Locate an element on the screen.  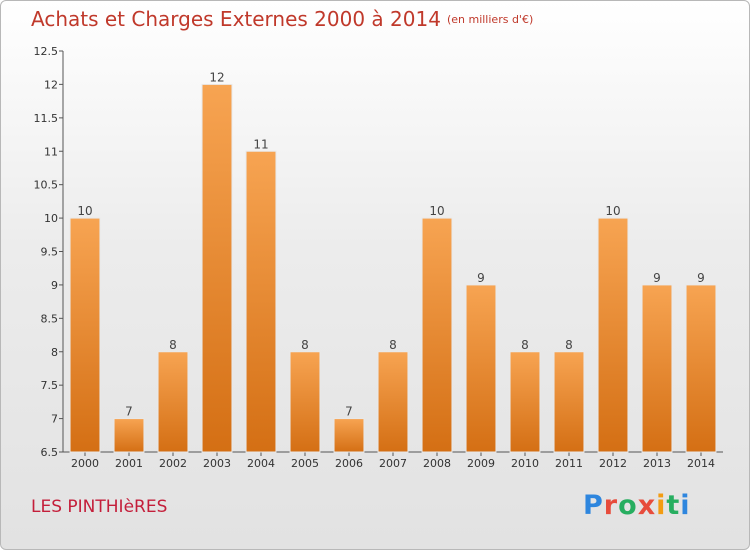
y-tick-label: 10 is located at coordinates (51, 218).